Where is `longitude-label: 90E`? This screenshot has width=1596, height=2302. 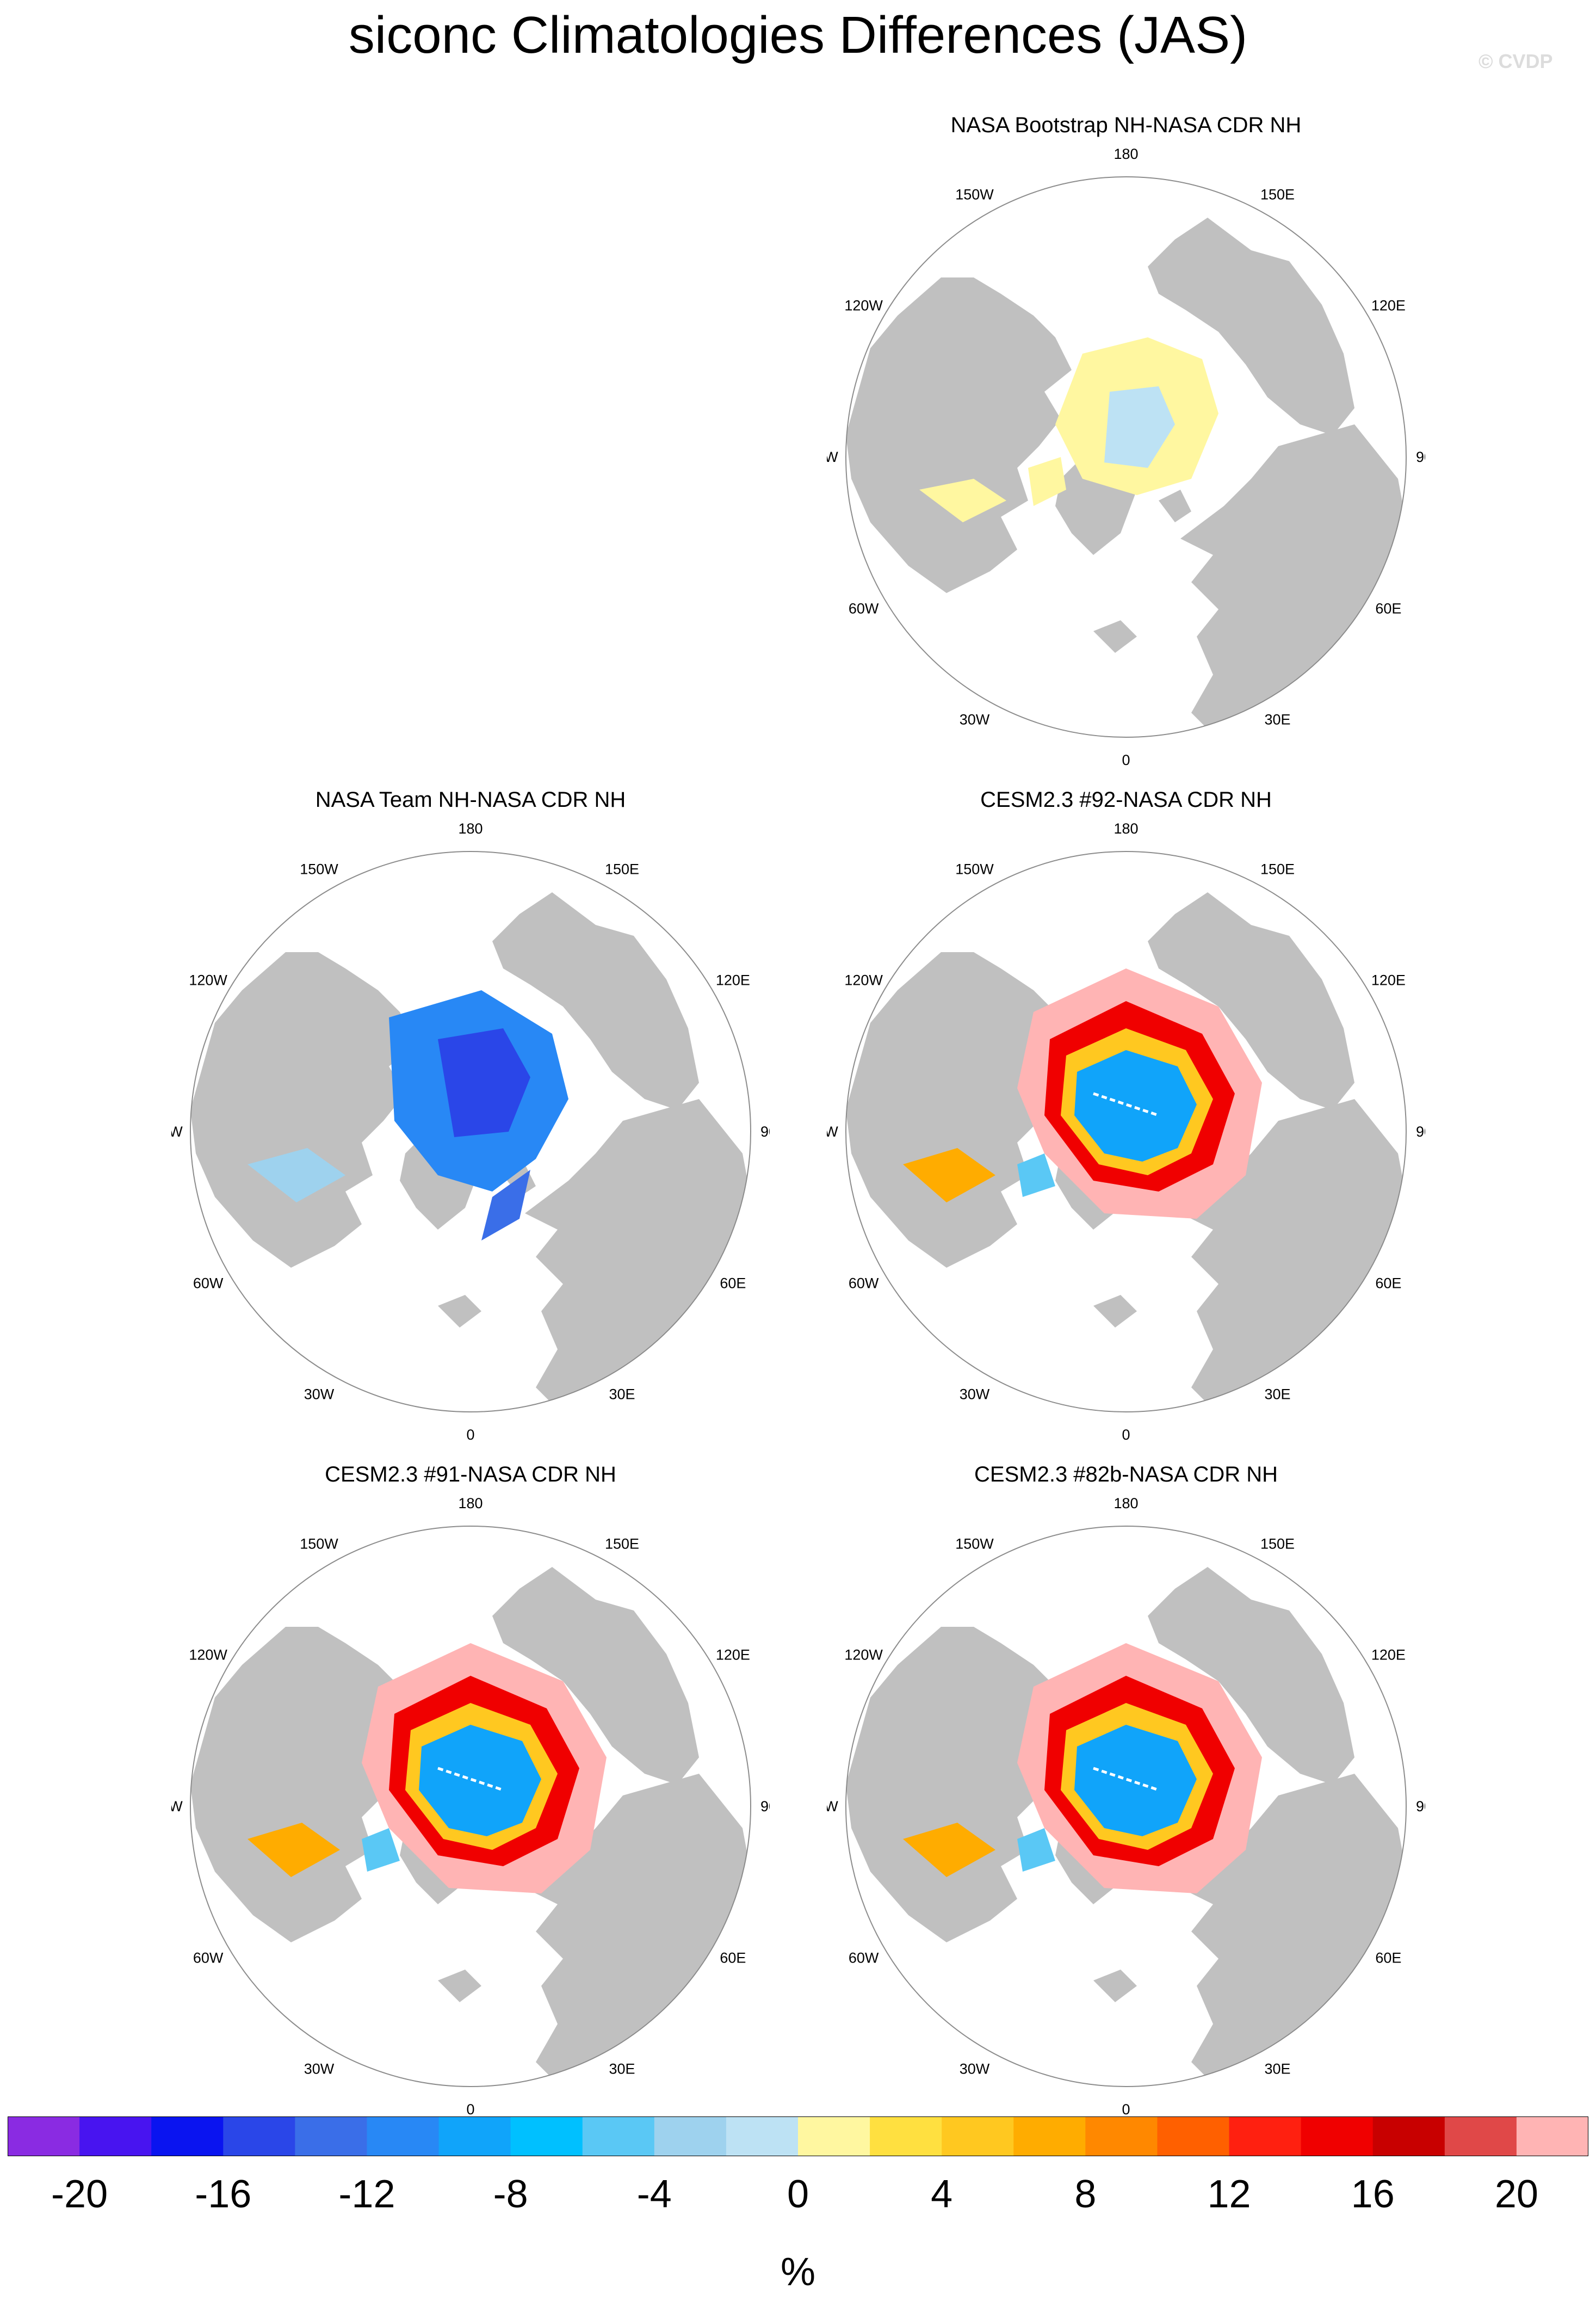
longitude-label: 90E is located at coordinates (765, 1806).